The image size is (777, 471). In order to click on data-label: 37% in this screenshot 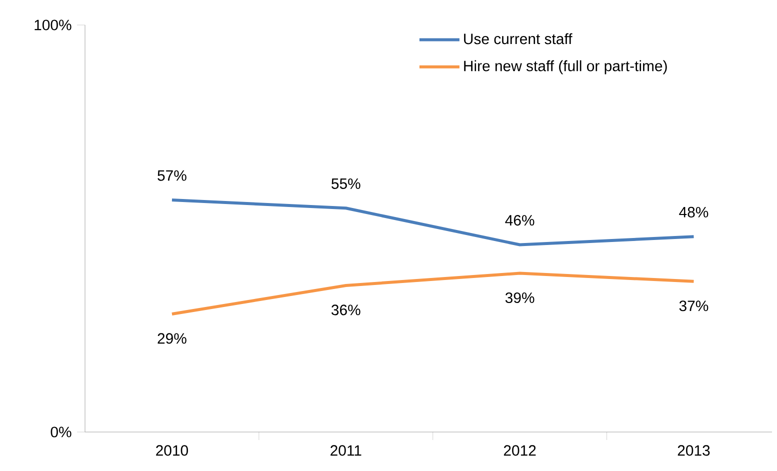, I will do `click(693, 306)`.